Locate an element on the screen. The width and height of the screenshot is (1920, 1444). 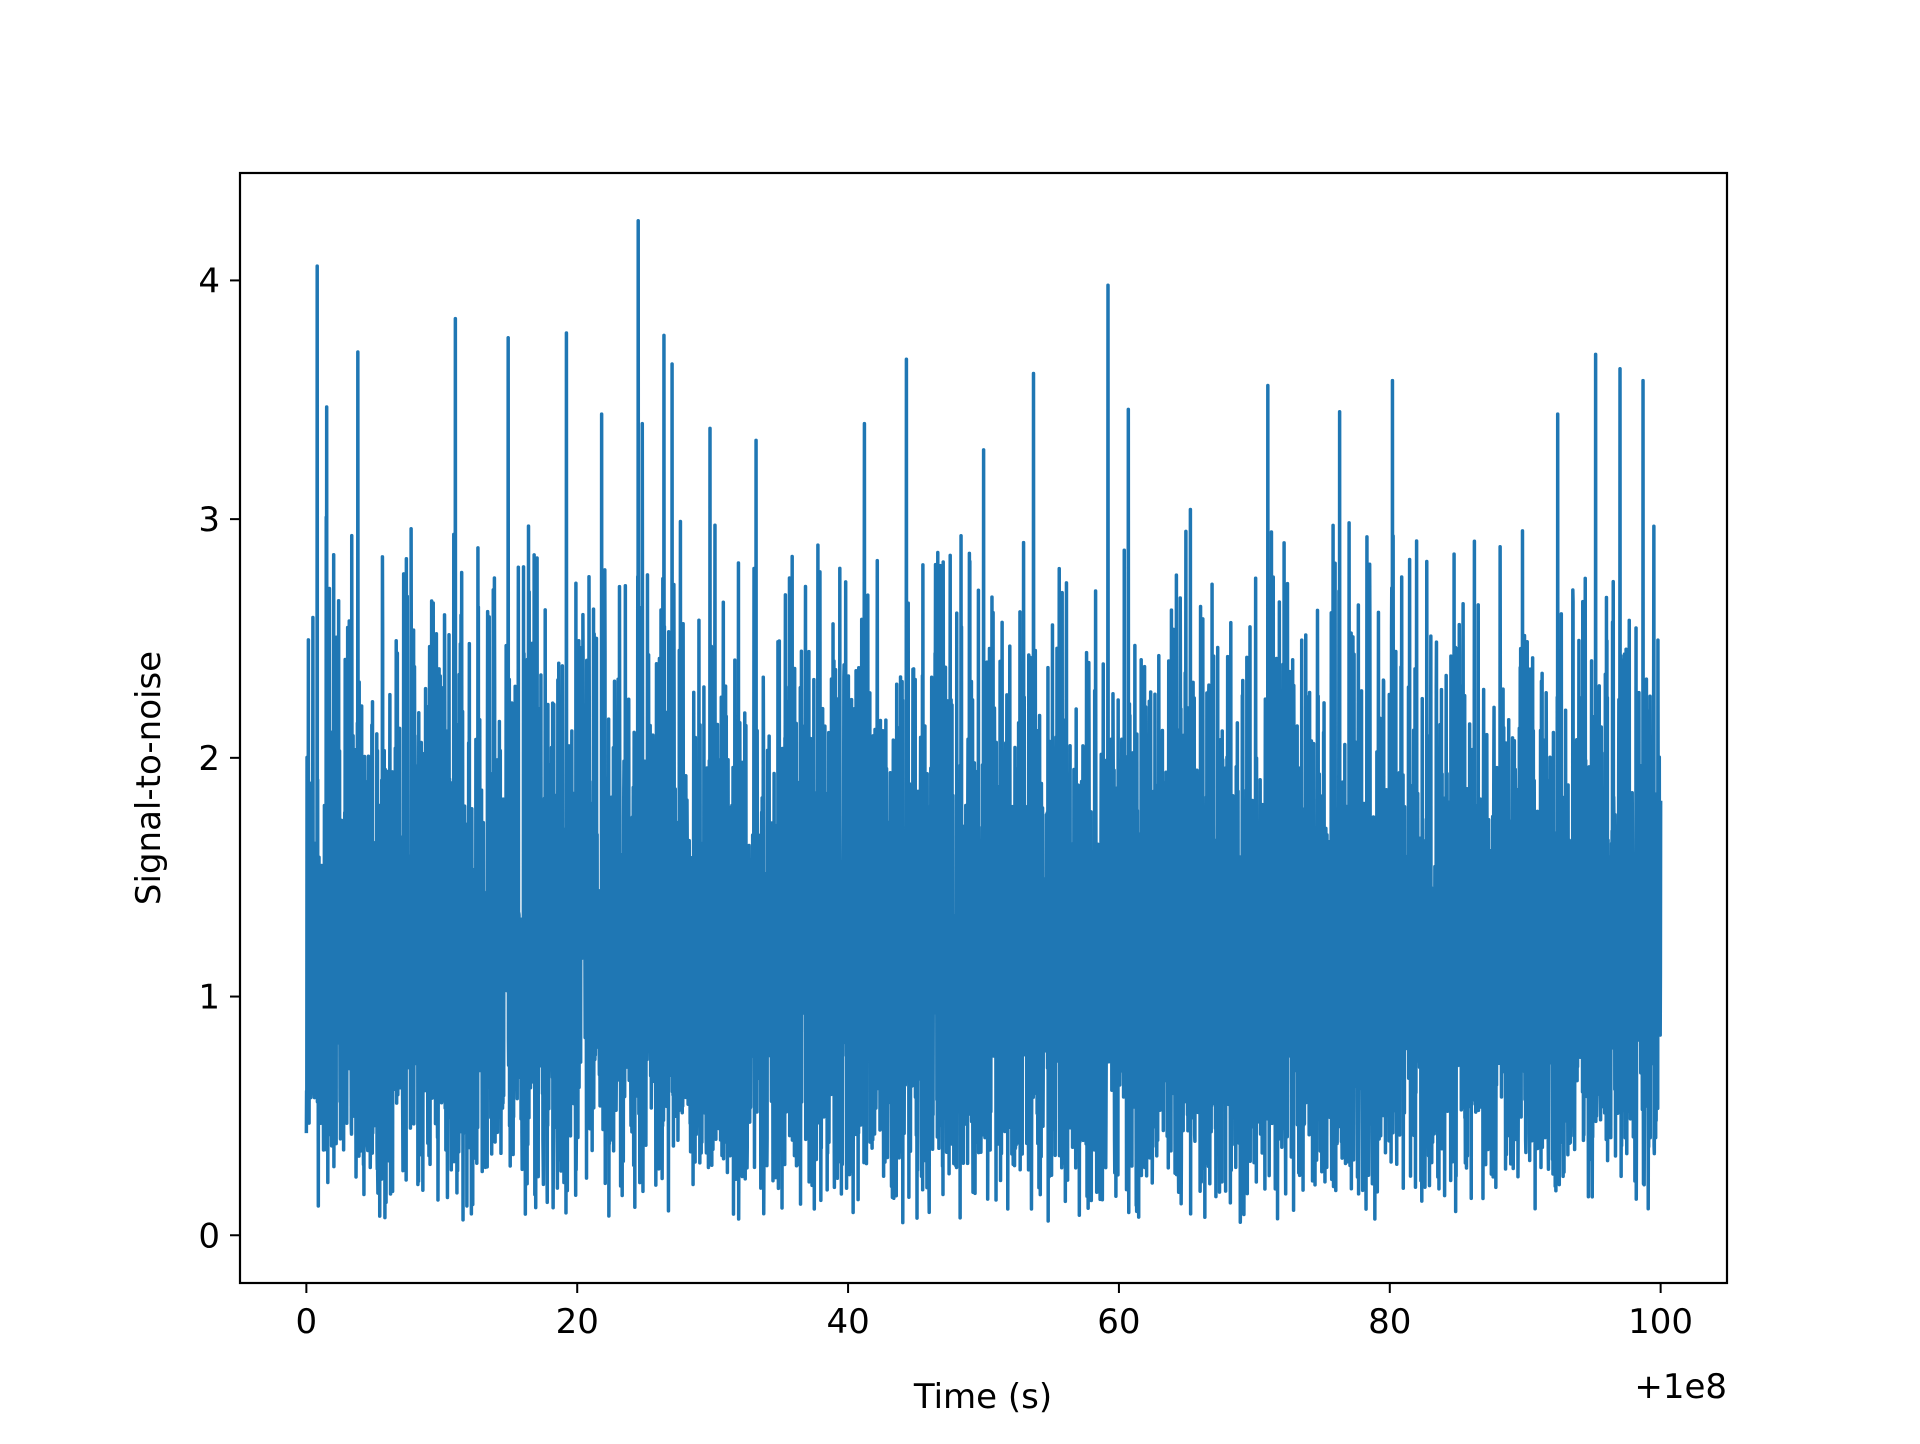
y-axis: 0 1 2 3 4 is located at coordinates (219, 758).